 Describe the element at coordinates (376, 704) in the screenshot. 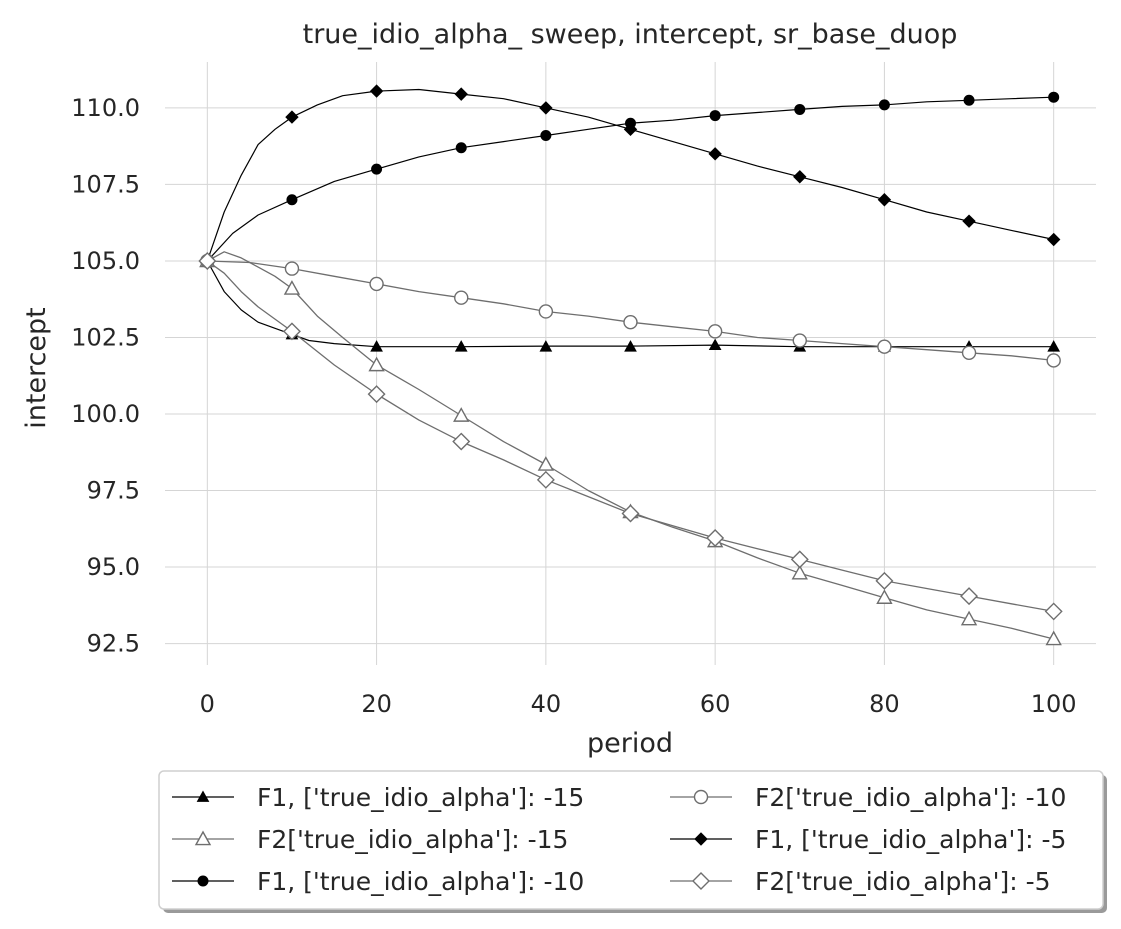

I see `x-tick-label: 20` at that location.